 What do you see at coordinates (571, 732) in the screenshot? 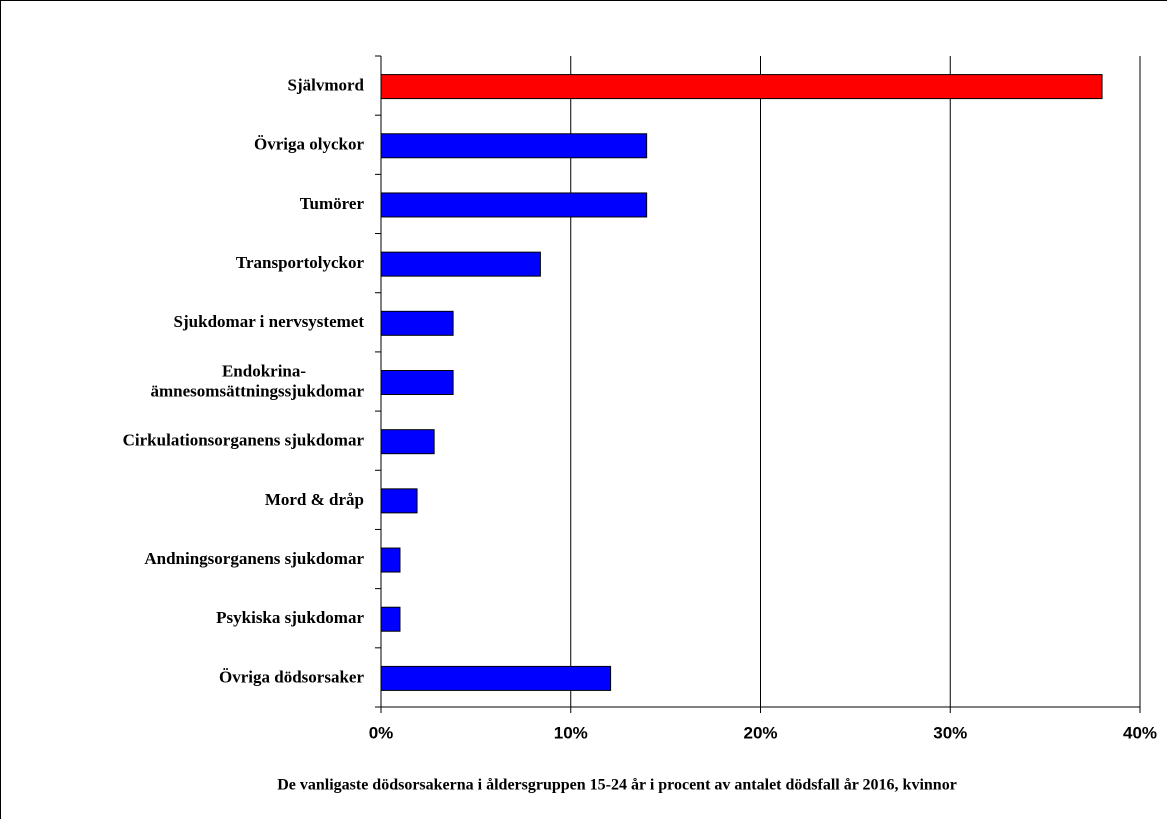
I see `x-tick-label: 10%` at bounding box center [571, 732].